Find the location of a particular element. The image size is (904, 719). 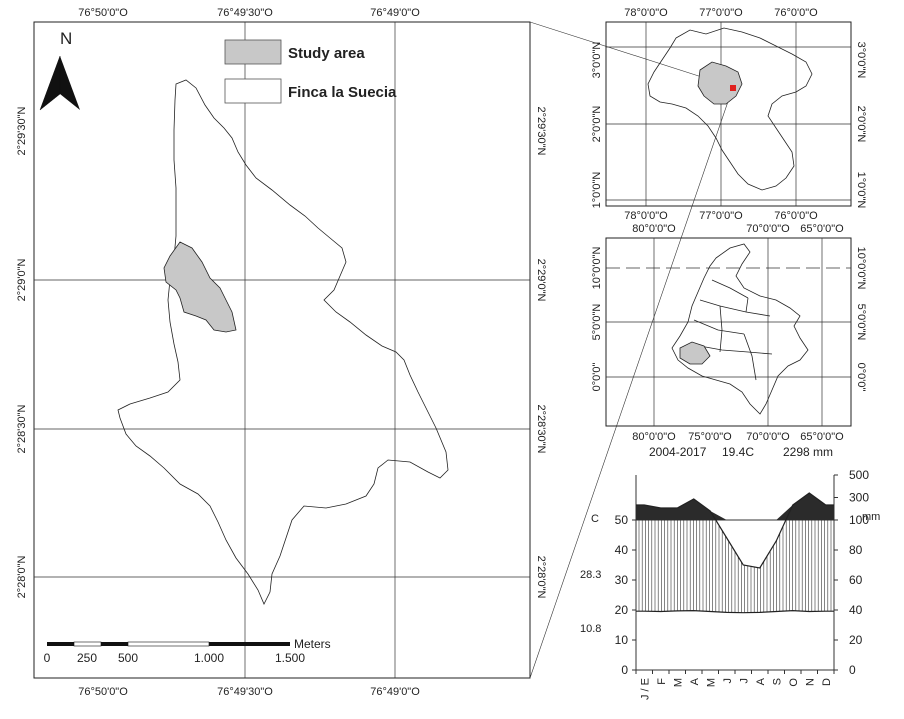

legend-label-finca: Finca la Suecia is located at coordinates (342, 92).